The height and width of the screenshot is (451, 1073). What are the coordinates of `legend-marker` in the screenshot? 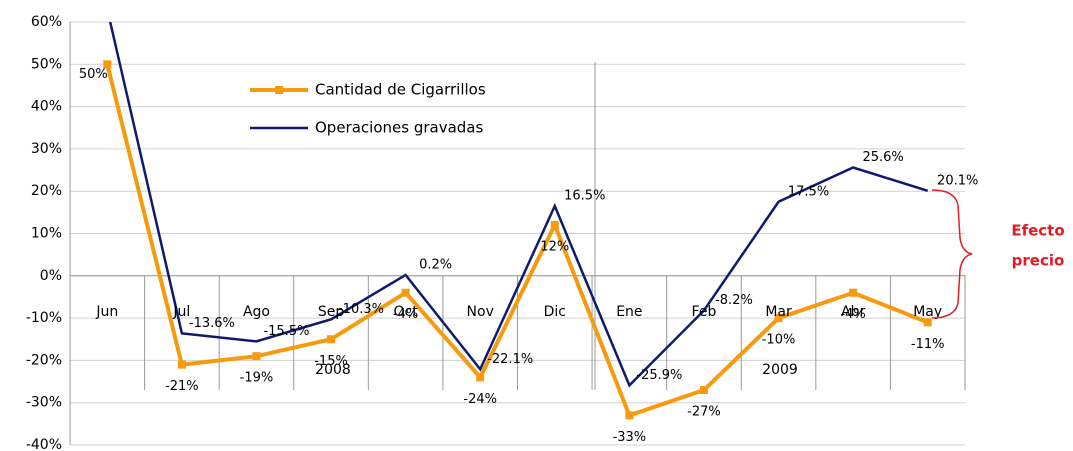 It's located at (279, 90).